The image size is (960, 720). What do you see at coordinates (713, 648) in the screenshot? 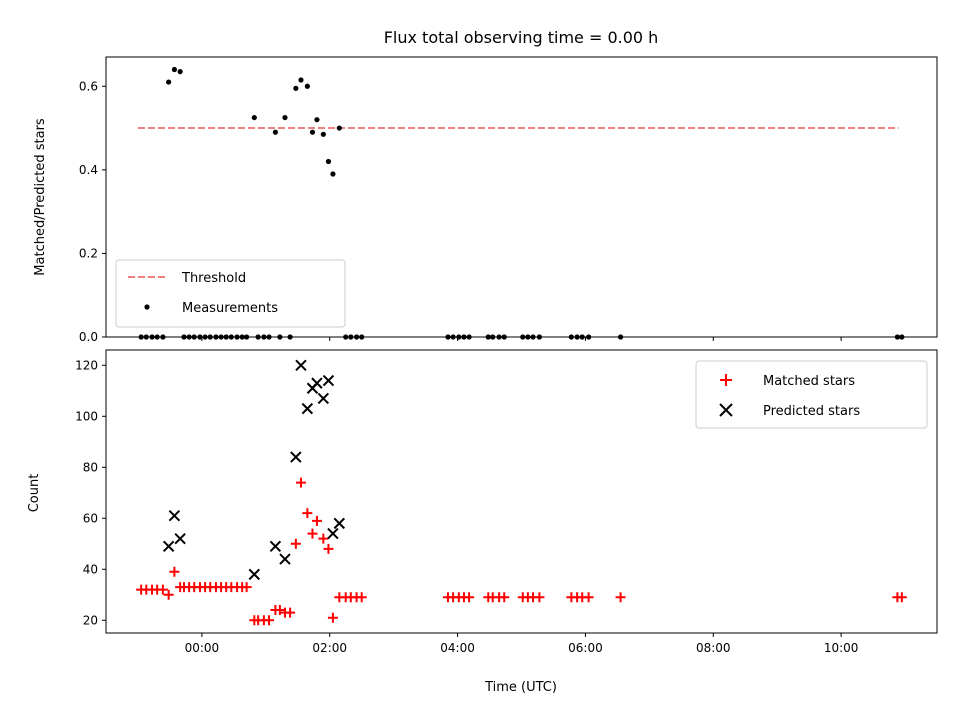
I see `bottom-x-tick-label: 08:00` at bounding box center [713, 648].